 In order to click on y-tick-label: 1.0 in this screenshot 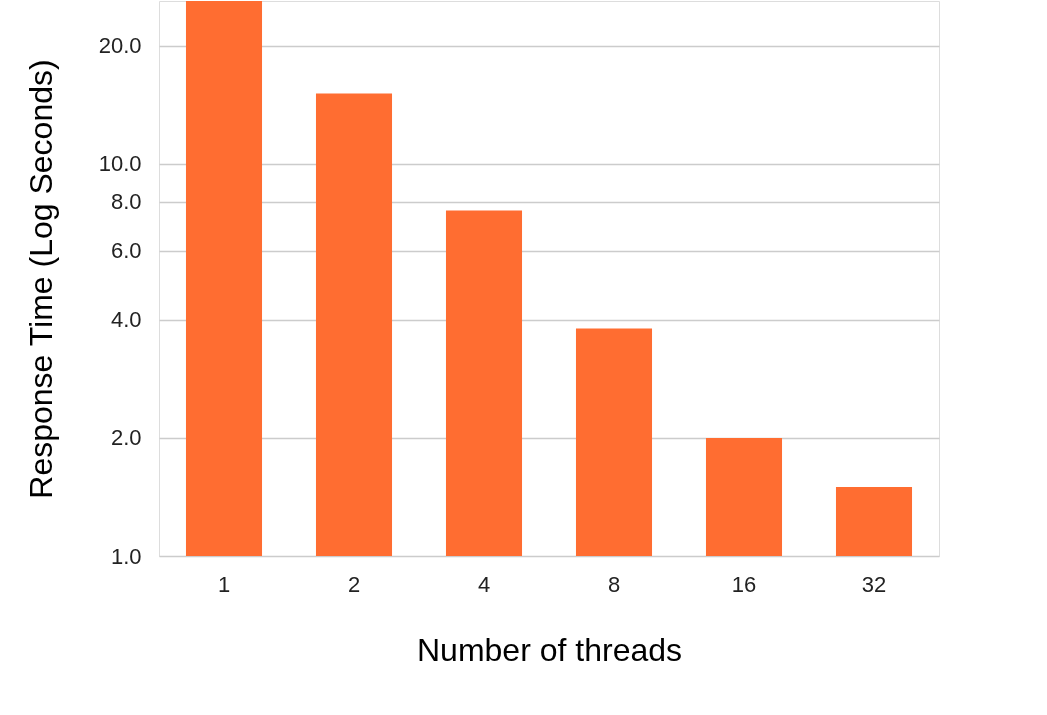, I will do `click(126, 556)`.